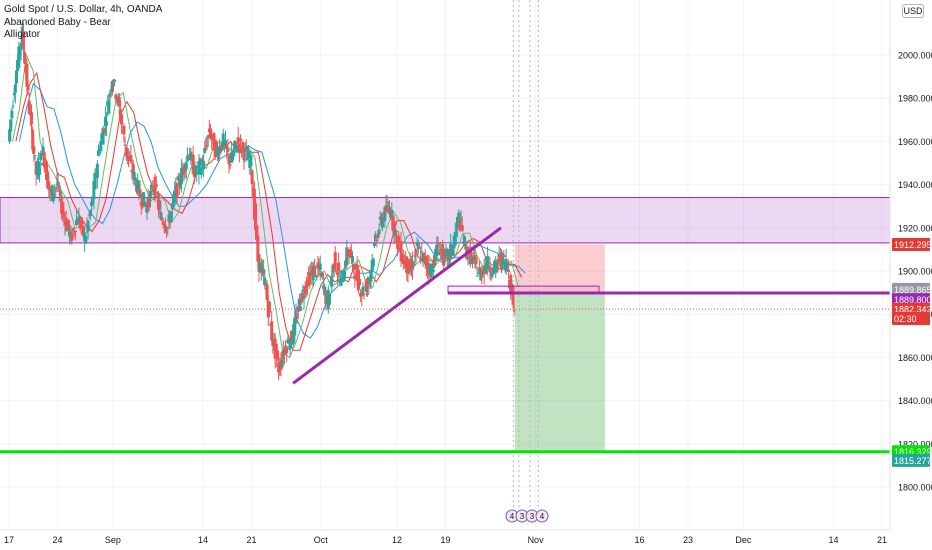 The width and height of the screenshot is (932, 550). What do you see at coordinates (915, 272) in the screenshot?
I see `y-tick-label: 1900.000` at bounding box center [915, 272].